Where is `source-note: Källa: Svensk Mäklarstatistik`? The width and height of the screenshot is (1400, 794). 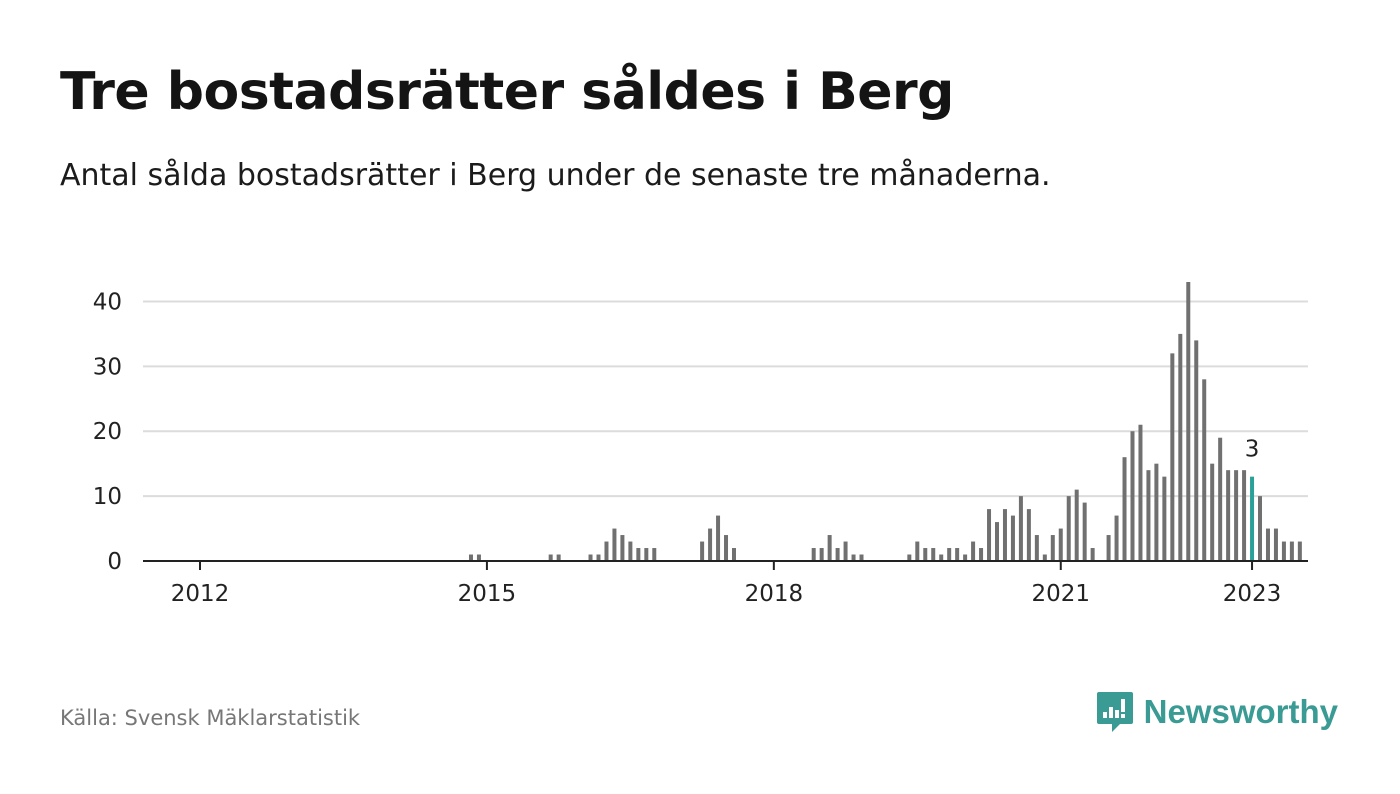 source-note: Källa: Svensk Mäklarstatistik is located at coordinates (210, 718).